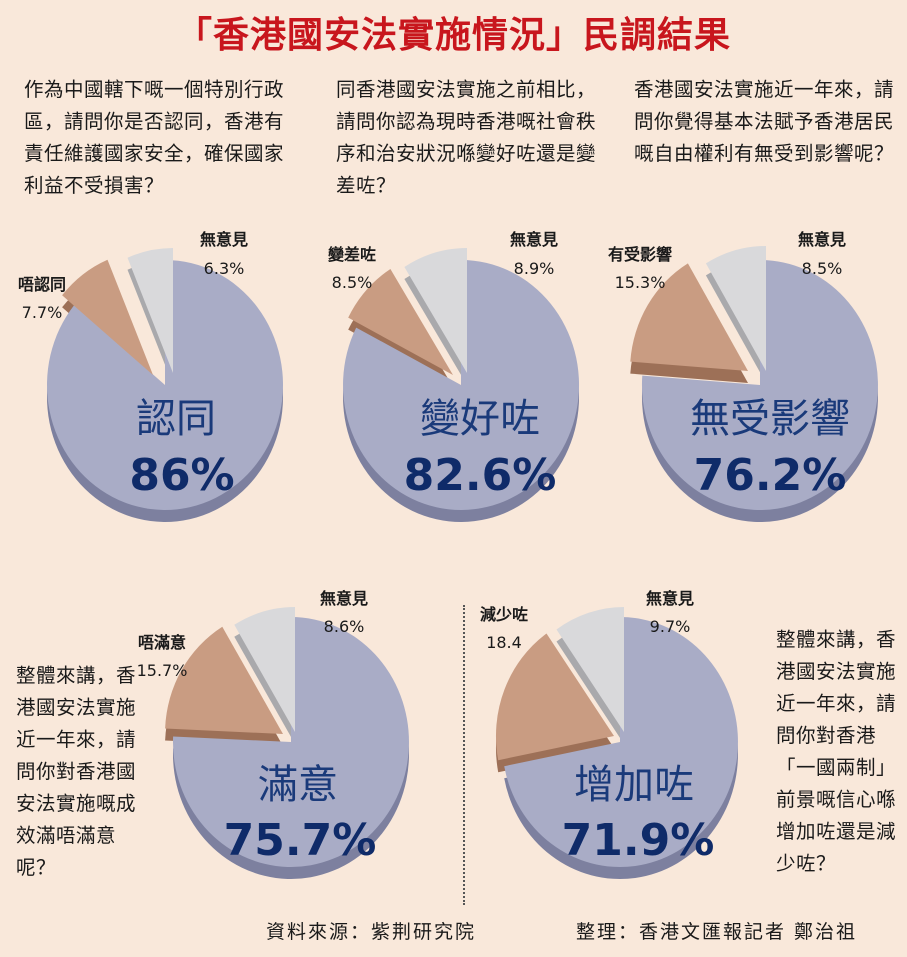 This screenshot has width=907, height=957. I want to click on main-slice-value: 82.6%, so click(480, 475).